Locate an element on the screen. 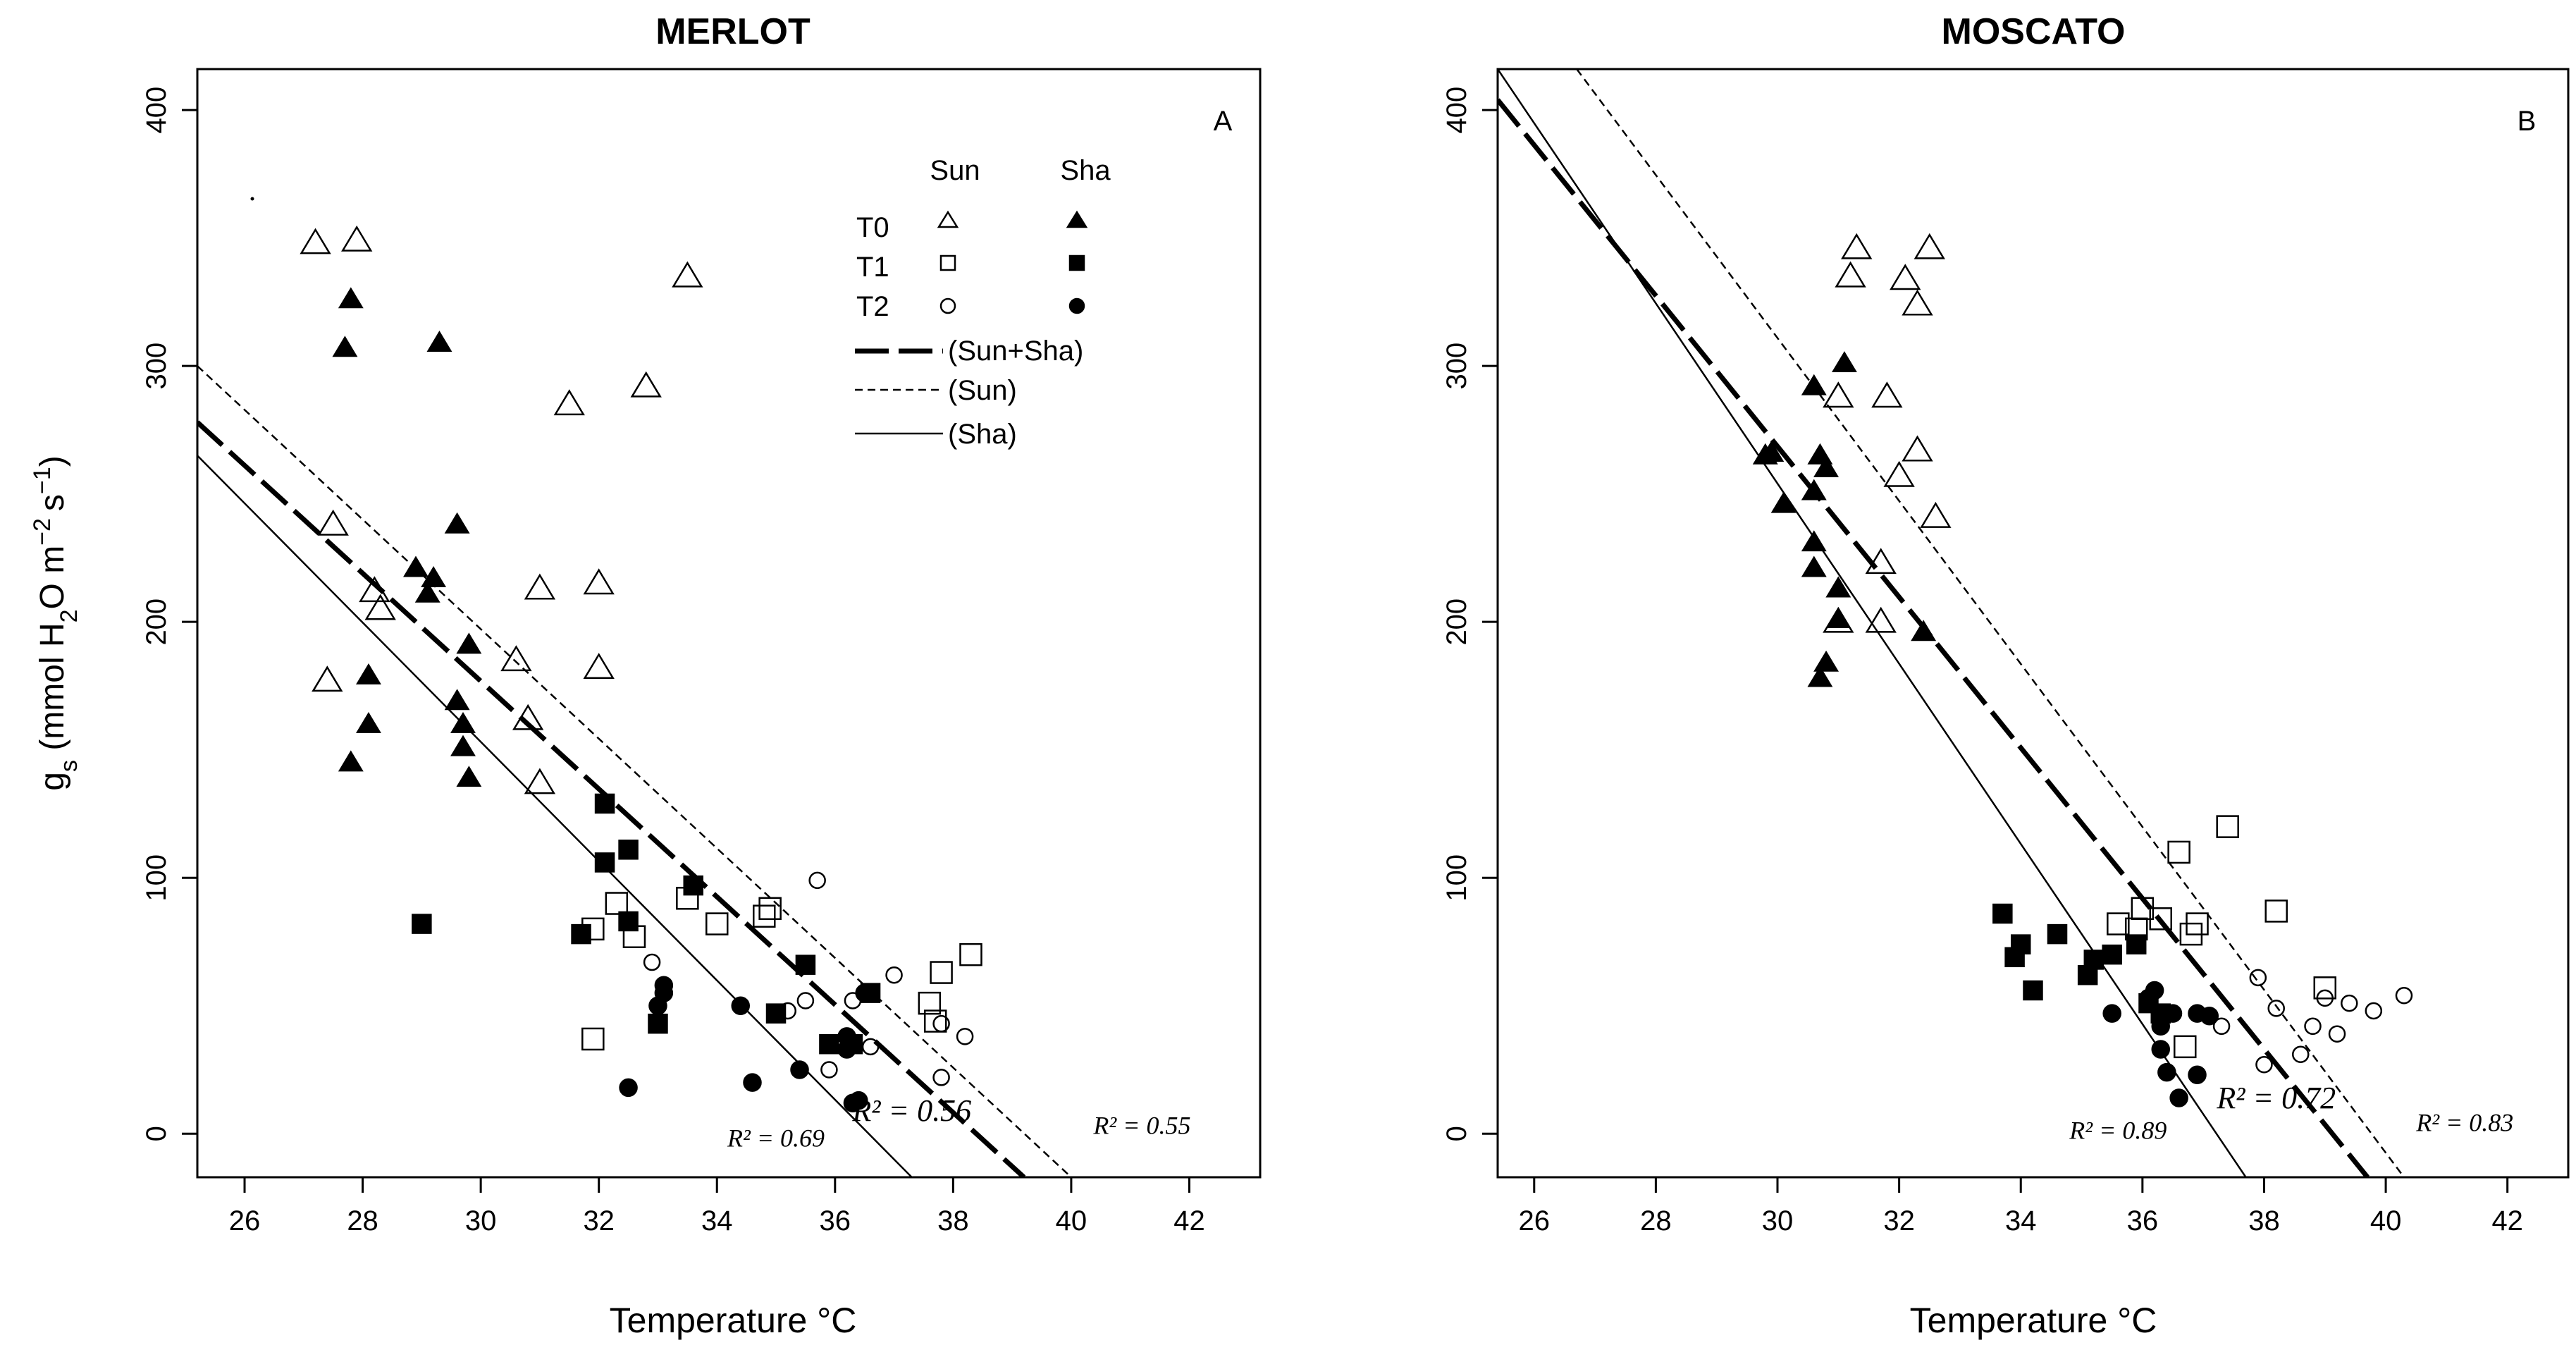 Image resolution: width=2576 pixels, height=1357 pixels. legend-label-sha: (Sha) is located at coordinates (982, 435).